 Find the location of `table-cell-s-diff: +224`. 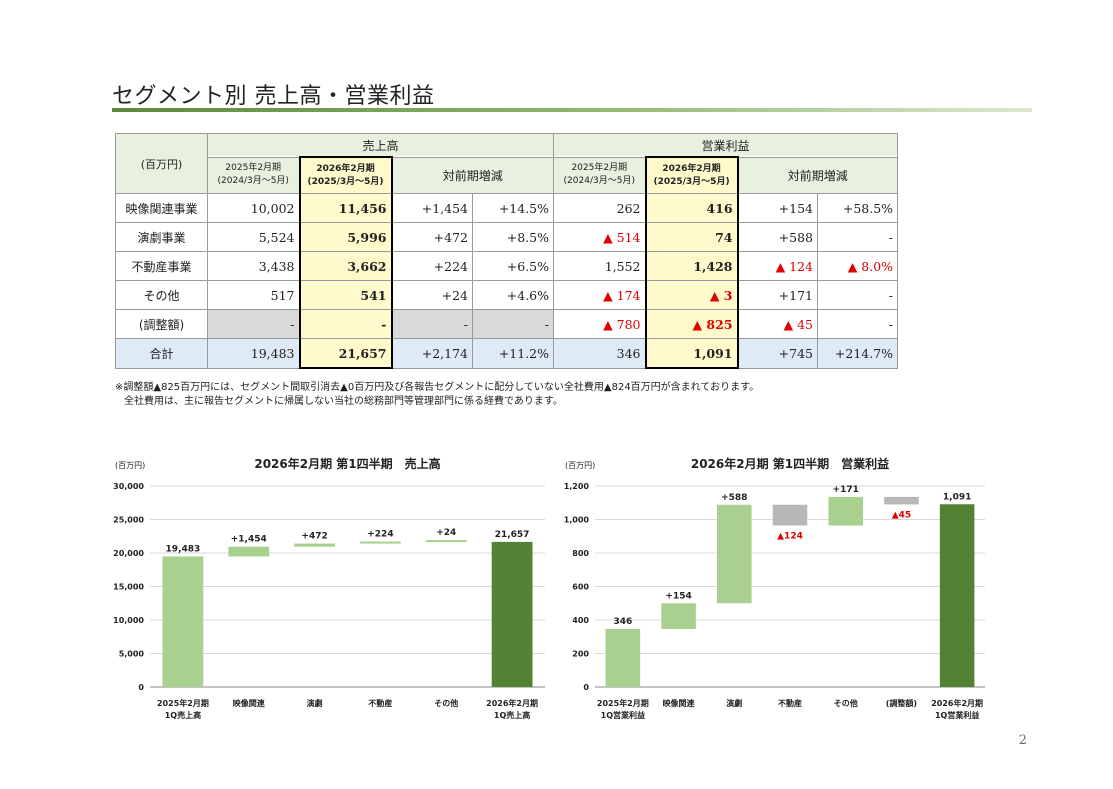

table-cell-s-diff: +224 is located at coordinates (432, 266).